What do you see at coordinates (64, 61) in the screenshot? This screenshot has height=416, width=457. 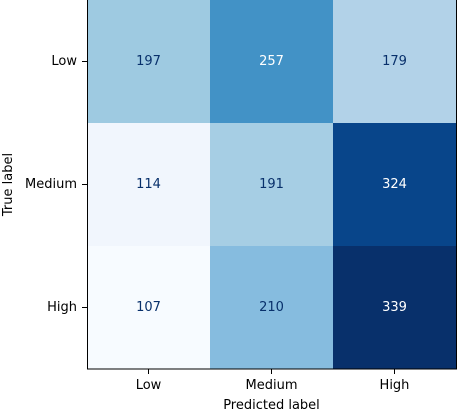 I see `y-tick-label: Low` at bounding box center [64, 61].